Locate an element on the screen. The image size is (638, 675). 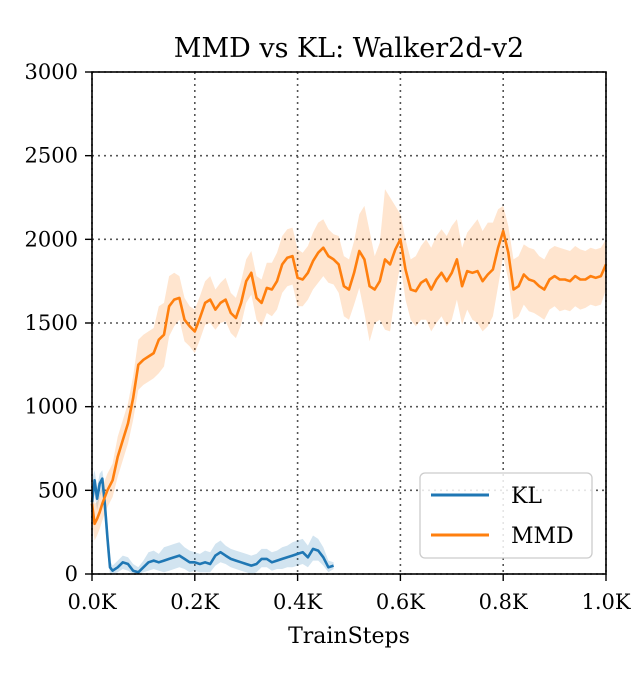
y-tick-label: 1500 is located at coordinates (51, 323).